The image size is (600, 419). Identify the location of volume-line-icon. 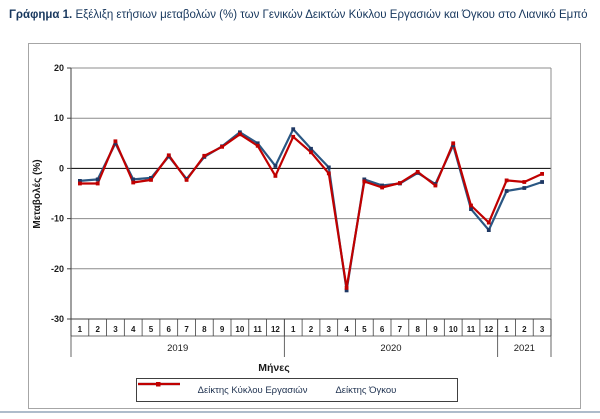
(159, 384).